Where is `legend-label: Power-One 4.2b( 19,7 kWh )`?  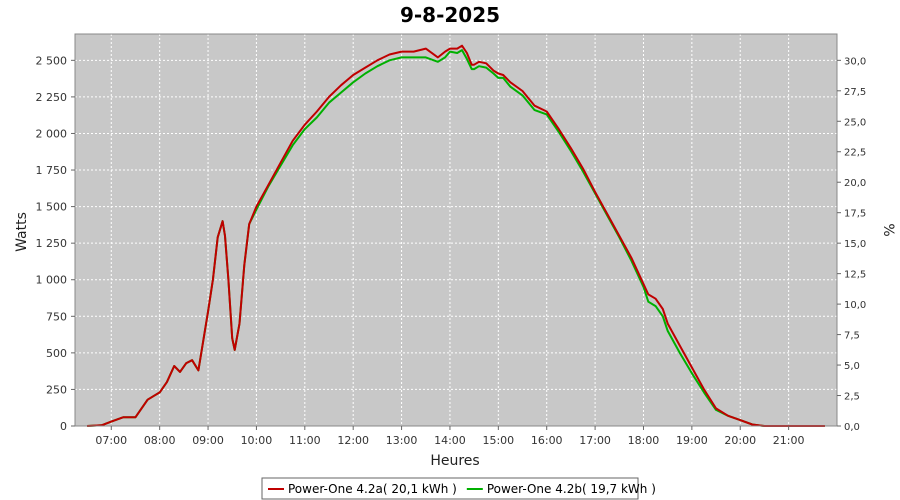 legend-label: Power-One 4.2b( 19,7 kWh ) is located at coordinates (571, 489).